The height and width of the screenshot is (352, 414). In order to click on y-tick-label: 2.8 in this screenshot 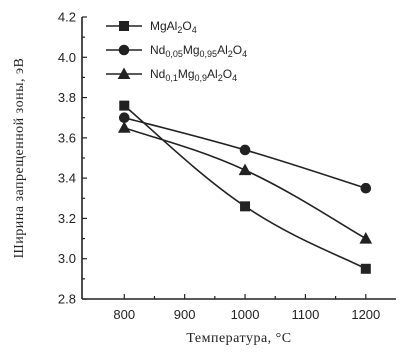, I will do `click(67, 299)`.